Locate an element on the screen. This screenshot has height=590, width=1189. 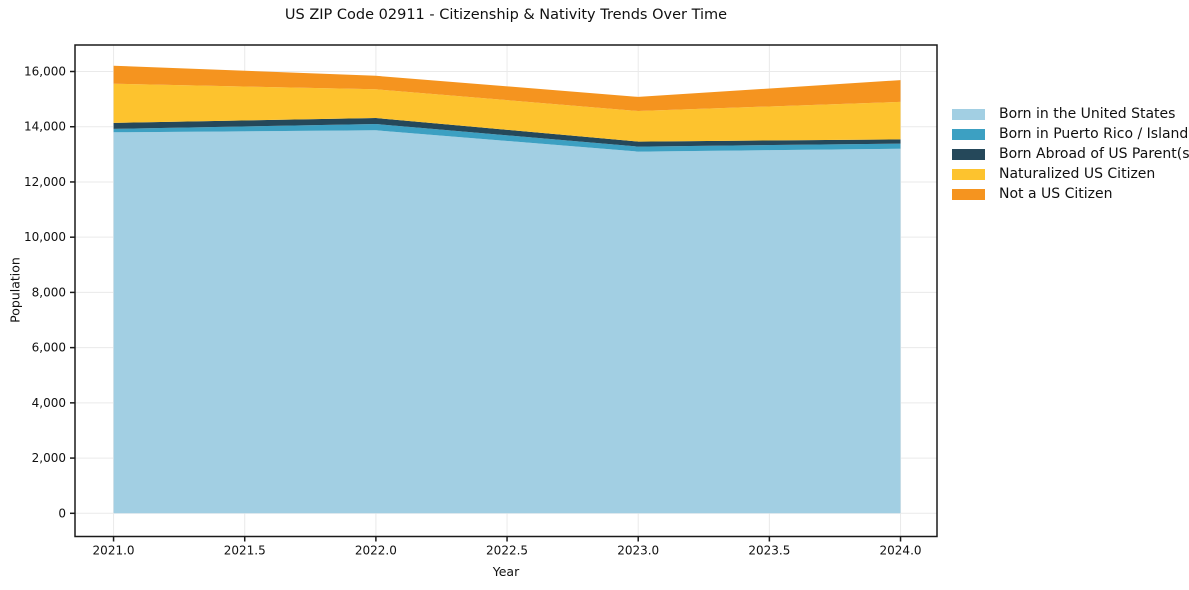
y-tick-label: 10,000 is located at coordinates (45, 237).